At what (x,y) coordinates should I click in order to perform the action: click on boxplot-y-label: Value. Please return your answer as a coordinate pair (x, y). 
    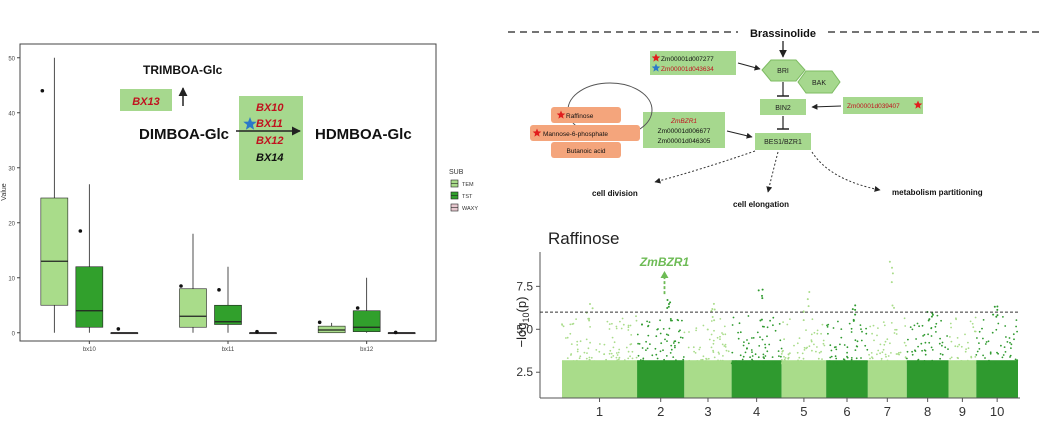
    Looking at the image, I should click on (4, 191).